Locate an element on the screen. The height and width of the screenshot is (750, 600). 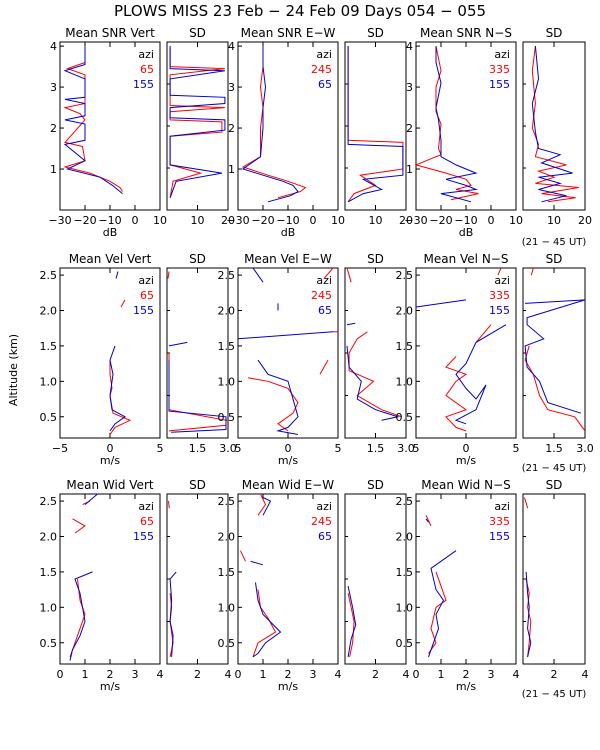
panel-1-6: 10 20 SD is located at coordinates (557, 126).